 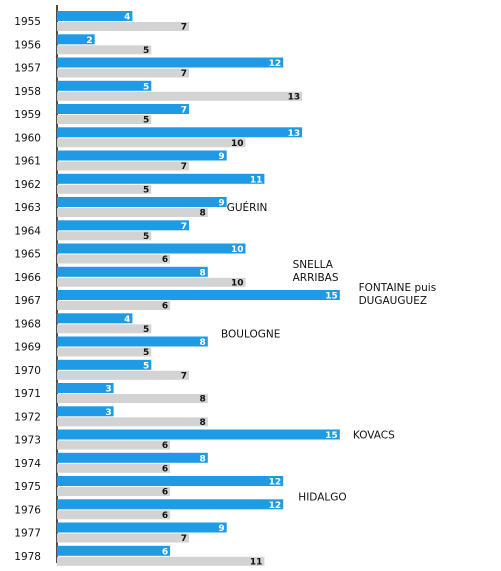 I want to click on year-label: 1965, so click(x=27, y=255).